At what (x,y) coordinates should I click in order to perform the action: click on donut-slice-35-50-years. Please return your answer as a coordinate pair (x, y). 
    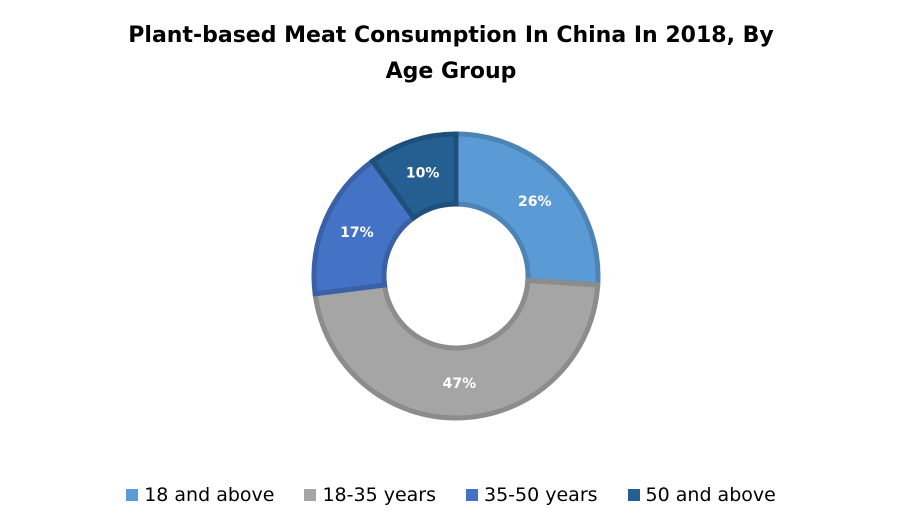
    Looking at the image, I should click on (364, 227).